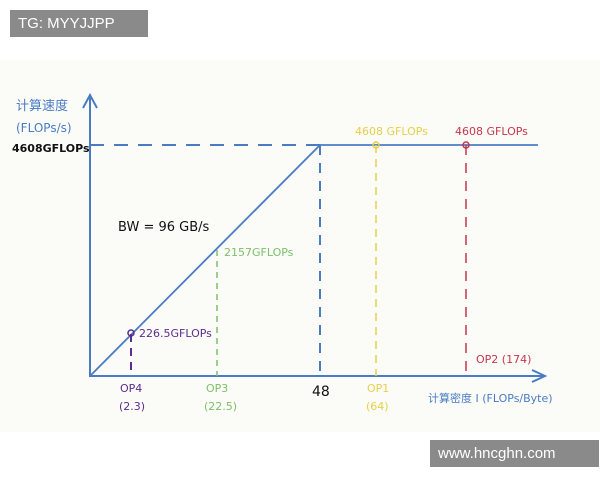  What do you see at coordinates (90, 100) in the screenshot?
I see `y-axis-arrow-icon` at bounding box center [90, 100].